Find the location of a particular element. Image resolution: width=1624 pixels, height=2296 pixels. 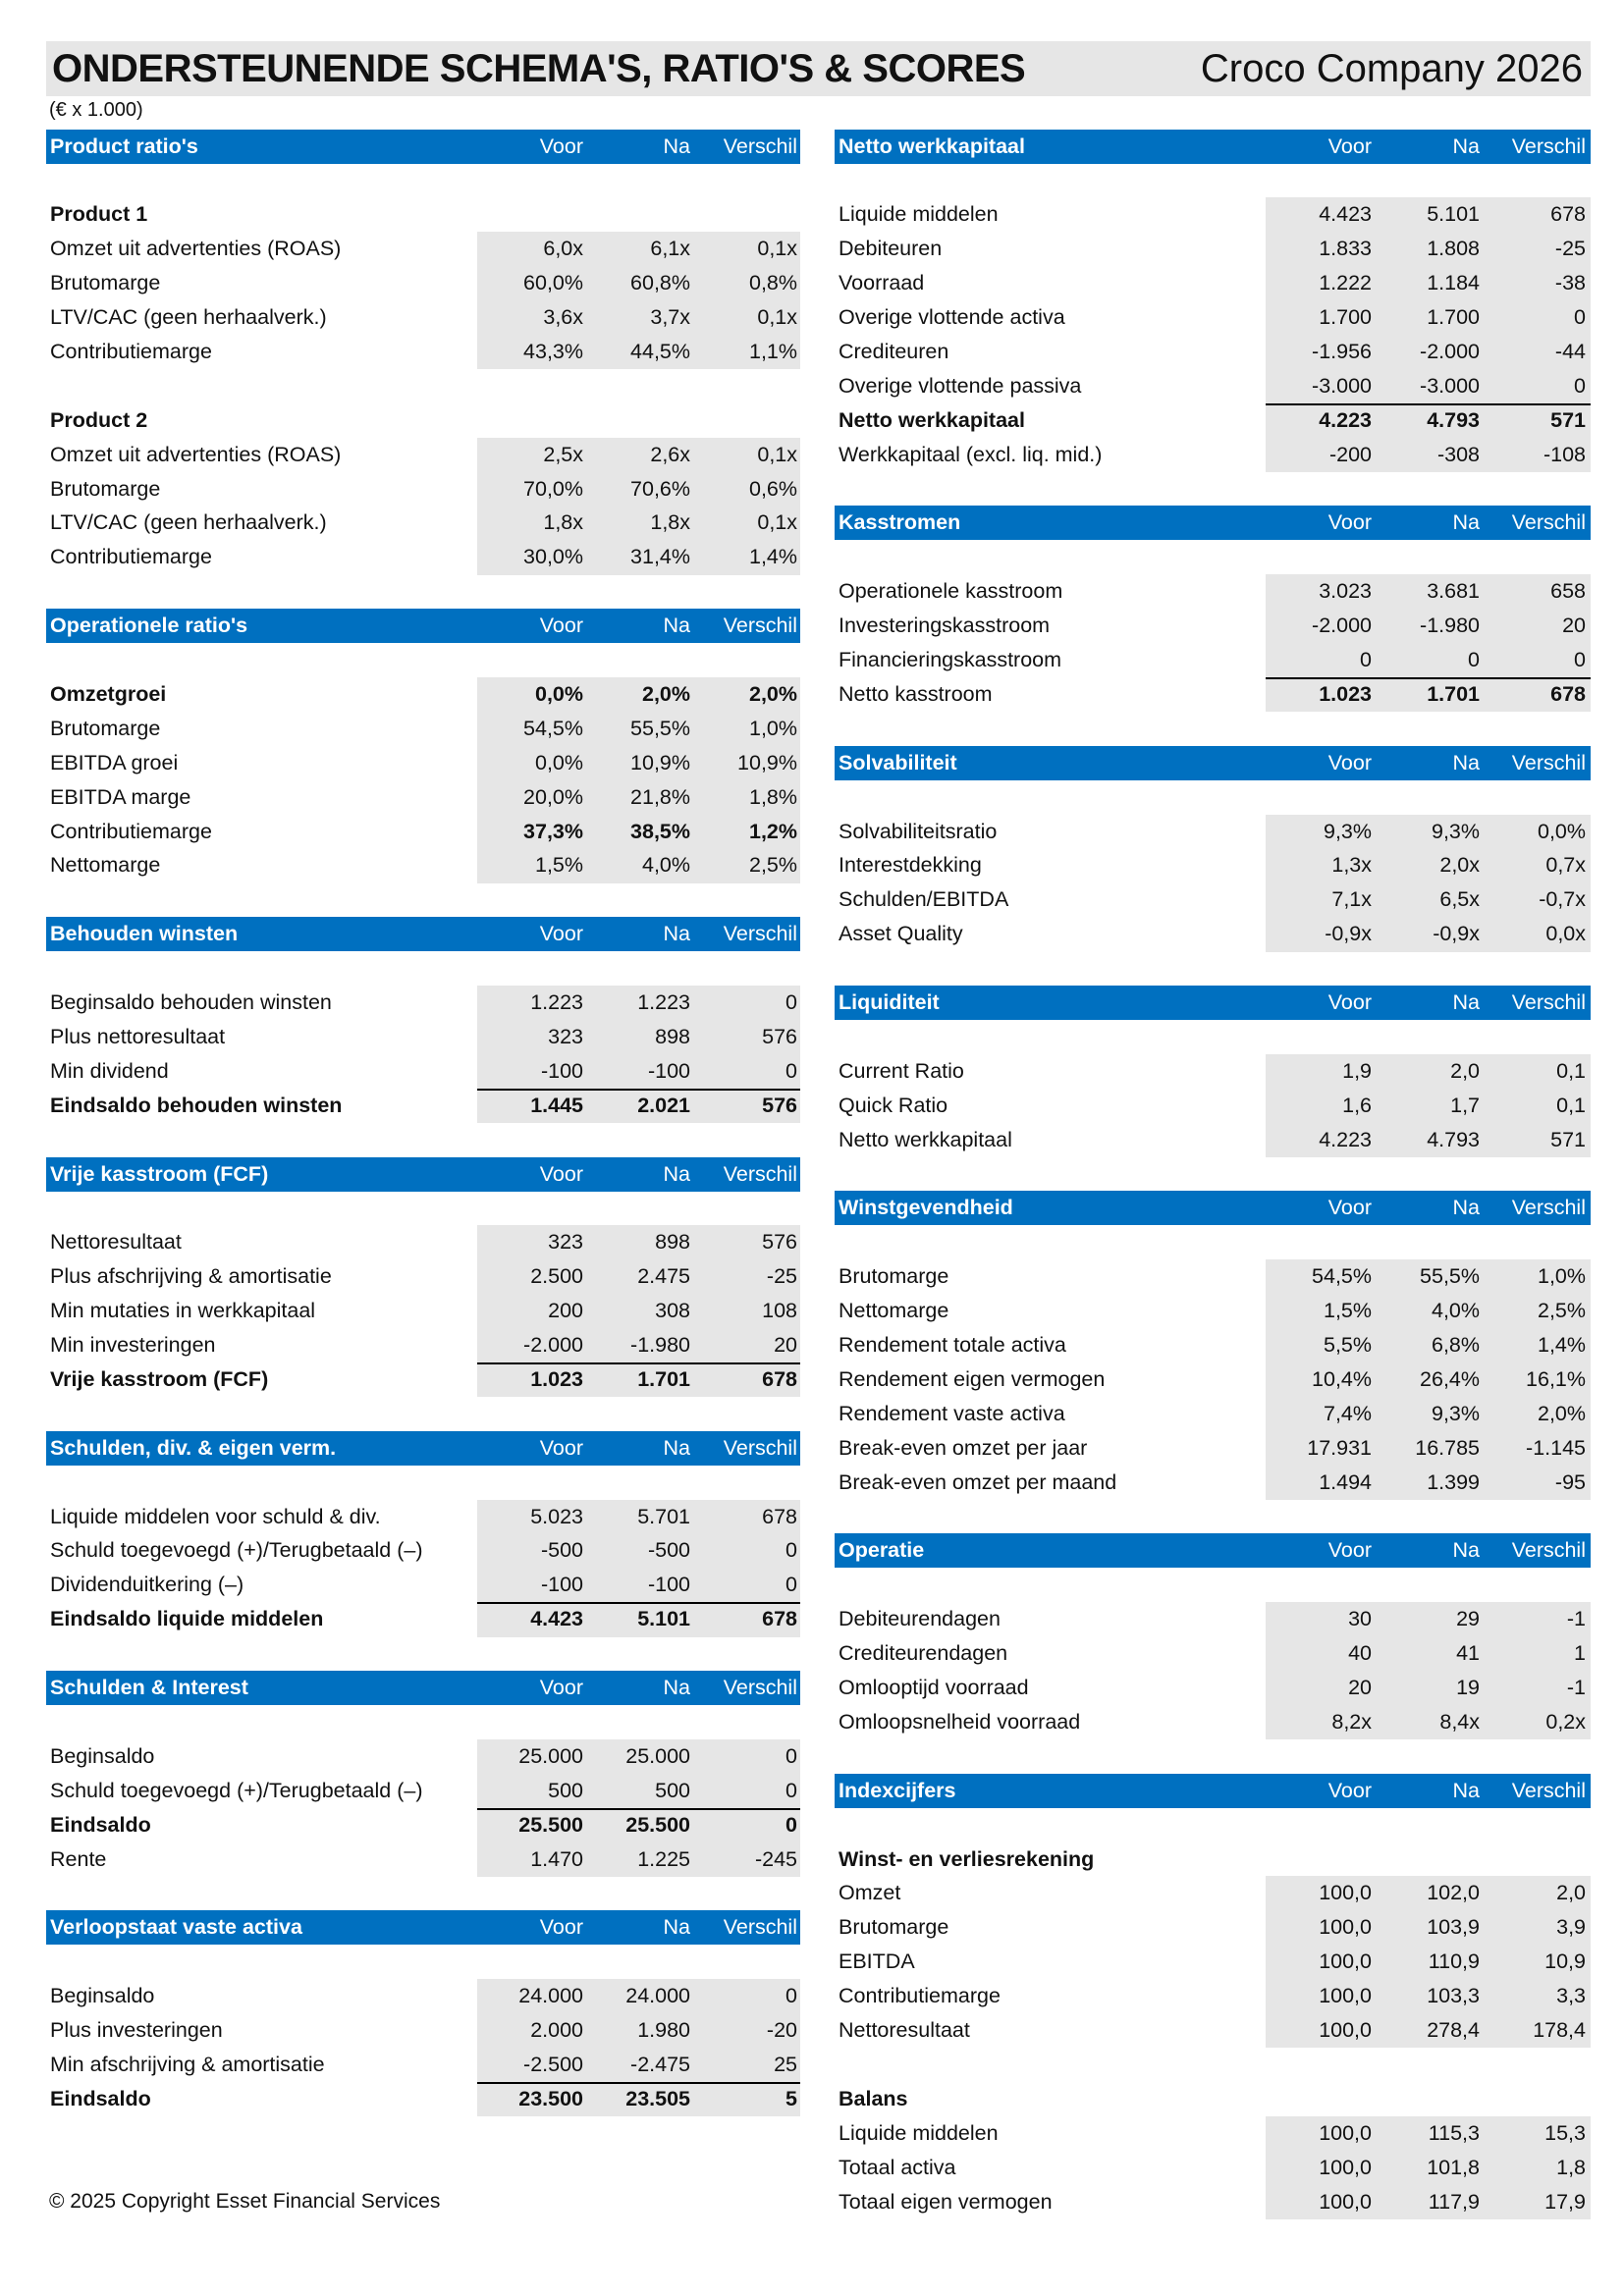

value-na: 31,4% is located at coordinates (660, 557).